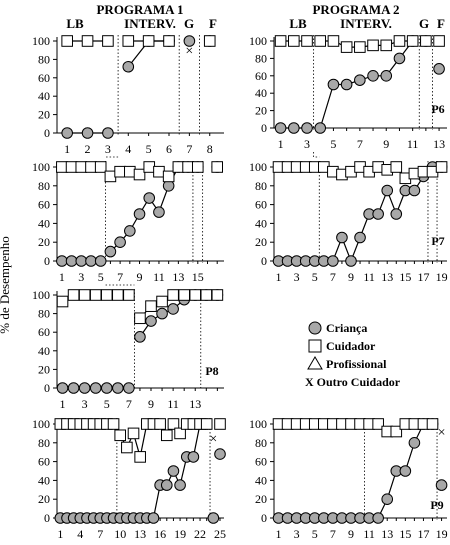 The image size is (450, 545). Describe the element at coordinates (128, 95) in the screenshot. I see `chart-panel-1: 0 20 40 60 80 100 1 2 3 4 5 6 7 8 ×` at that location.